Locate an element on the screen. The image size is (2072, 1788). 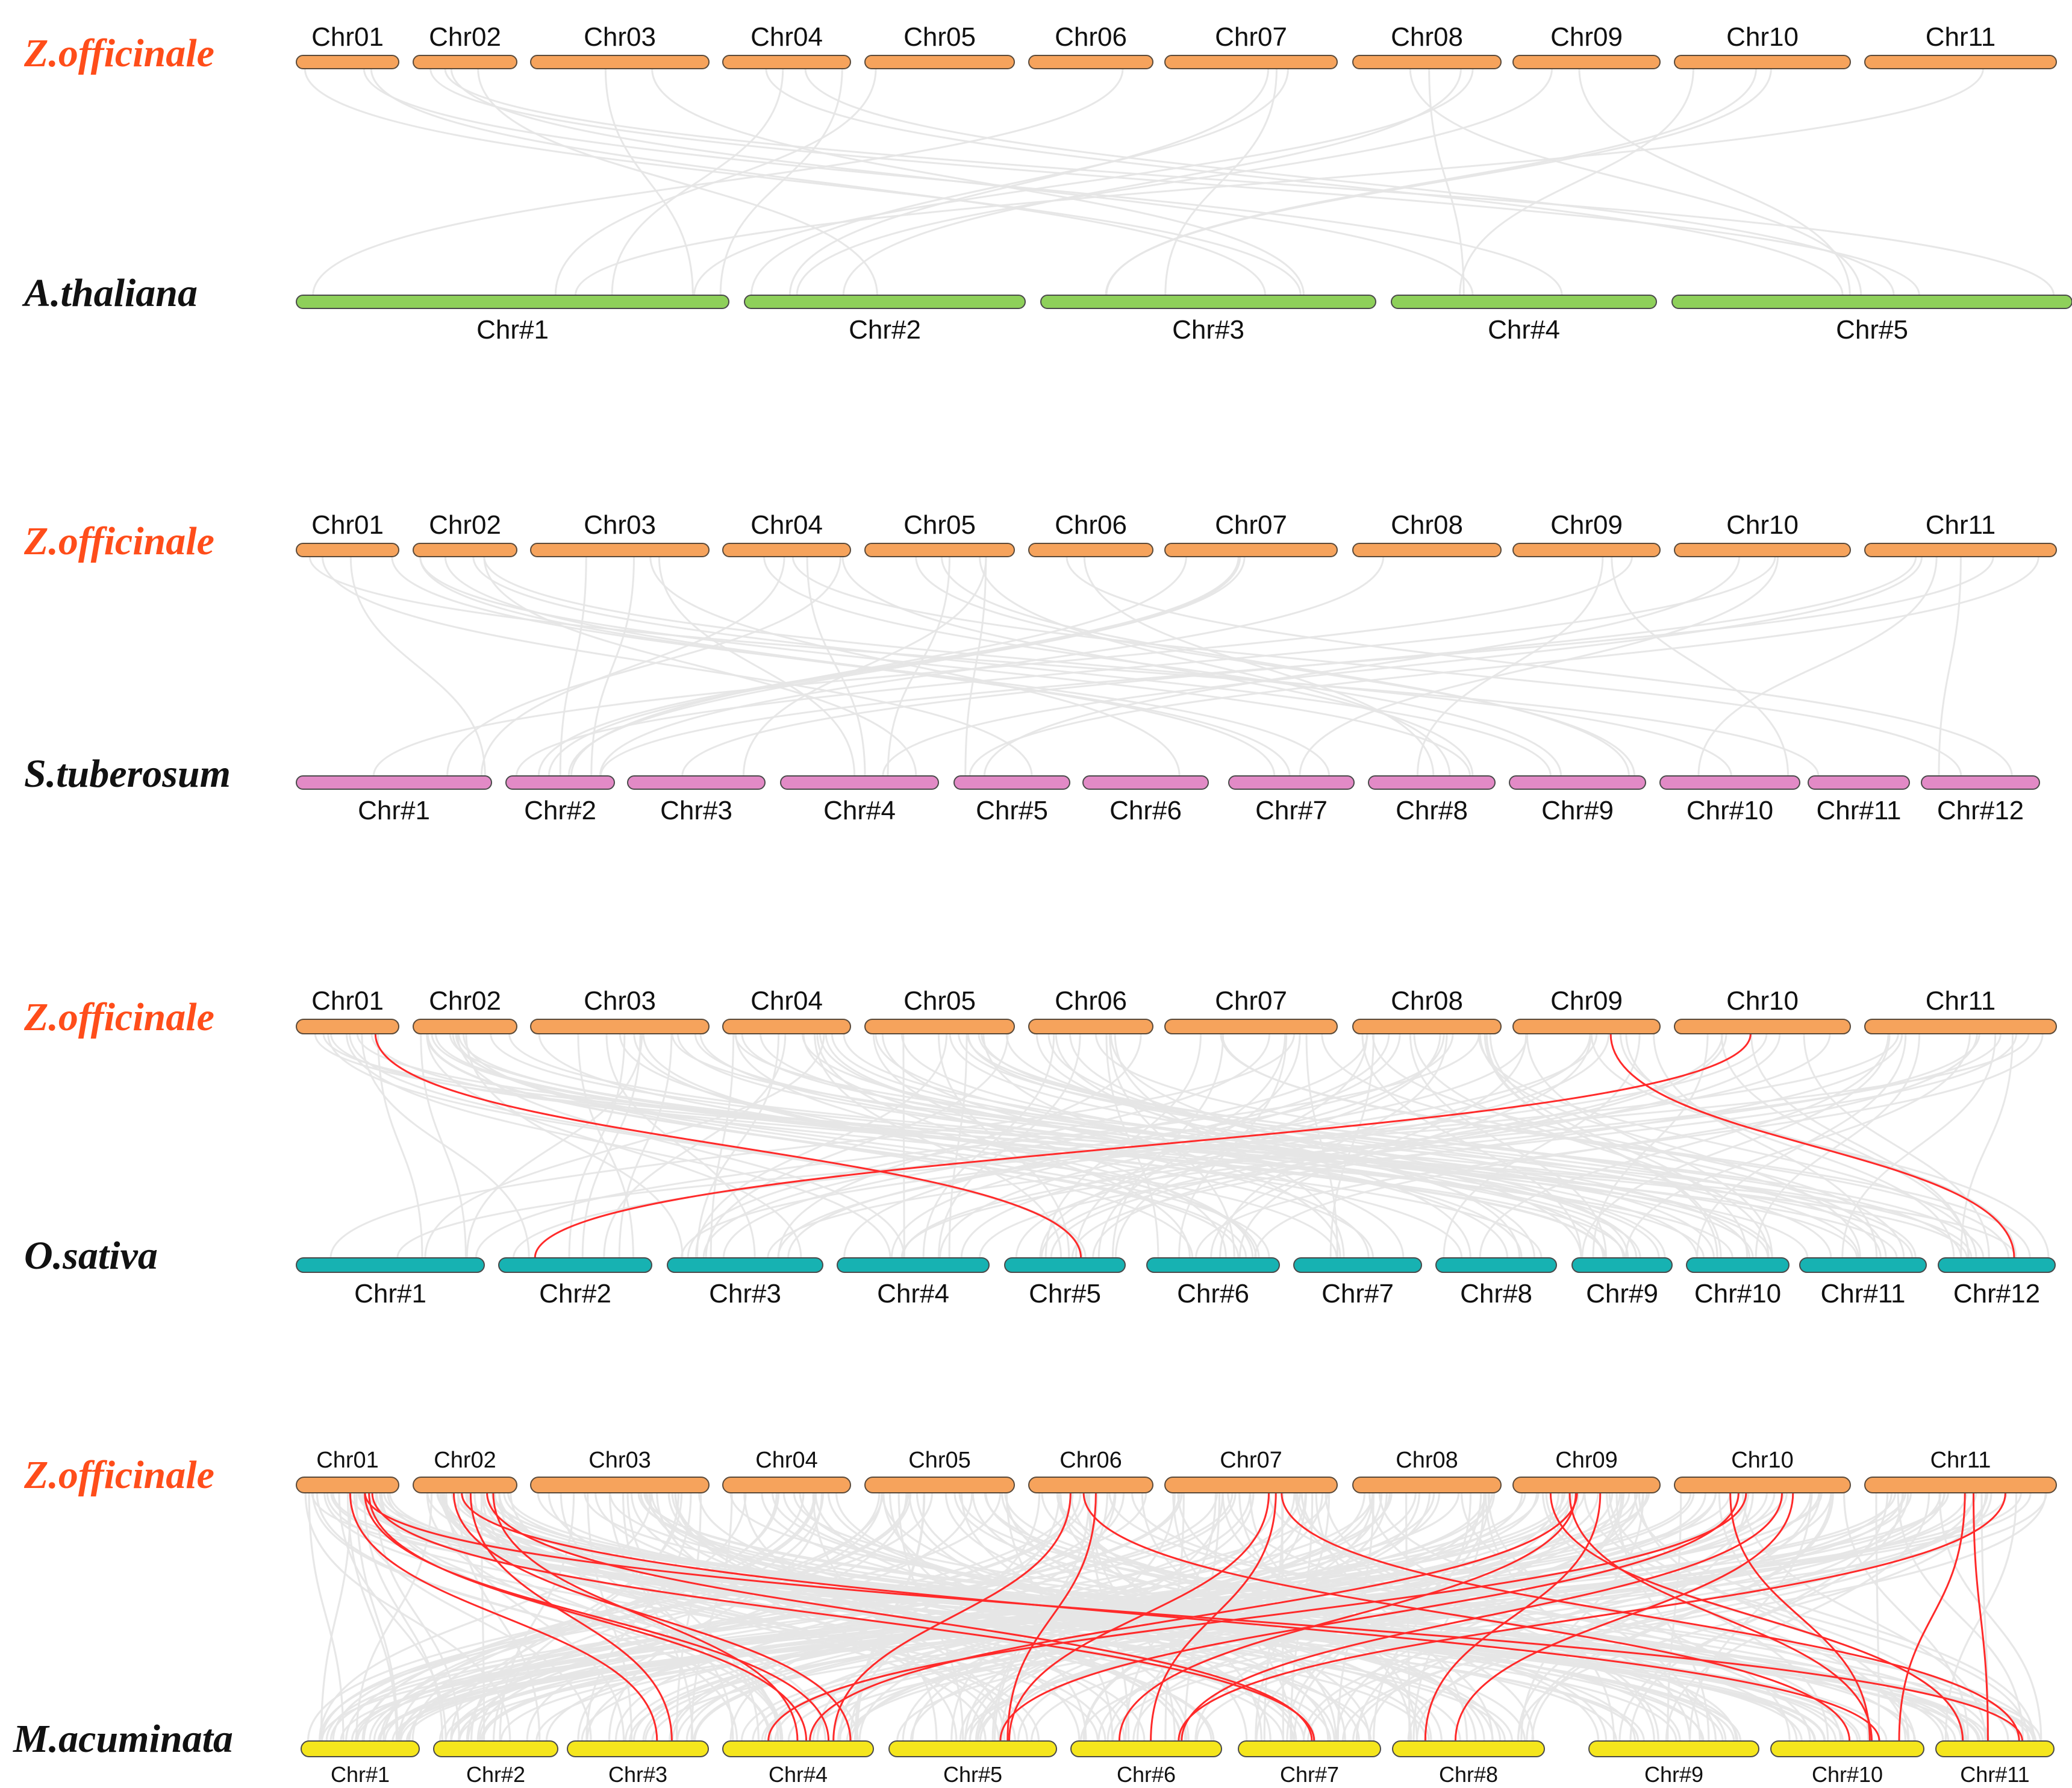
bottom-chromosome-label: Chr#6 is located at coordinates (1213, 1293).